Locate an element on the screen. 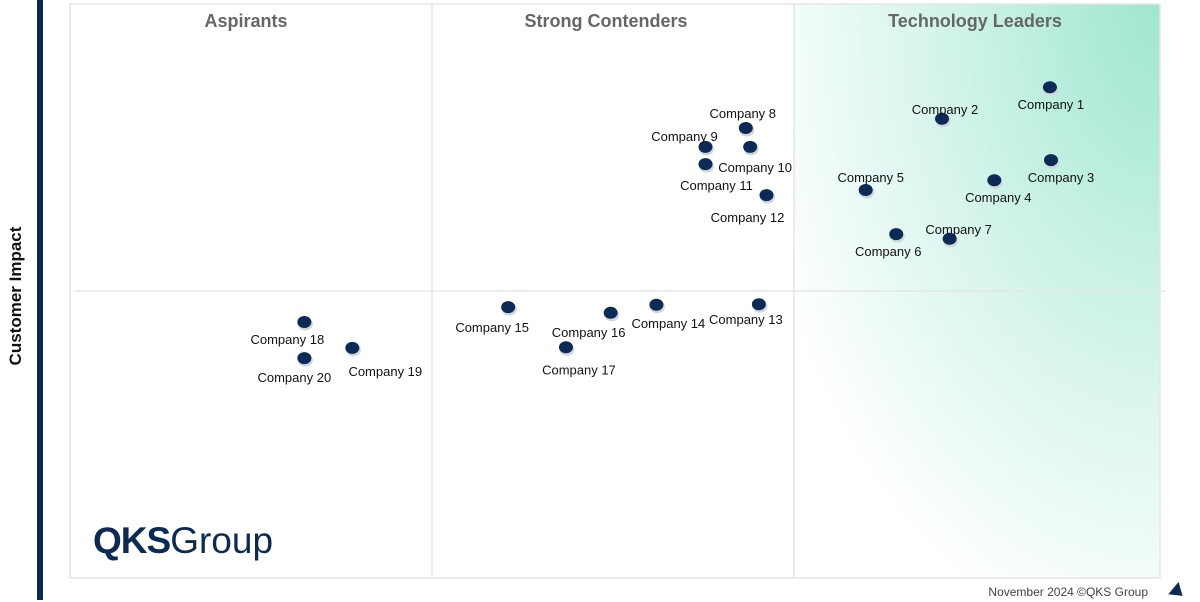 Image resolution: width=1200 pixels, height=602 pixels. quadrant-title-technology-leaders: Technology Leaders is located at coordinates (975, 21).